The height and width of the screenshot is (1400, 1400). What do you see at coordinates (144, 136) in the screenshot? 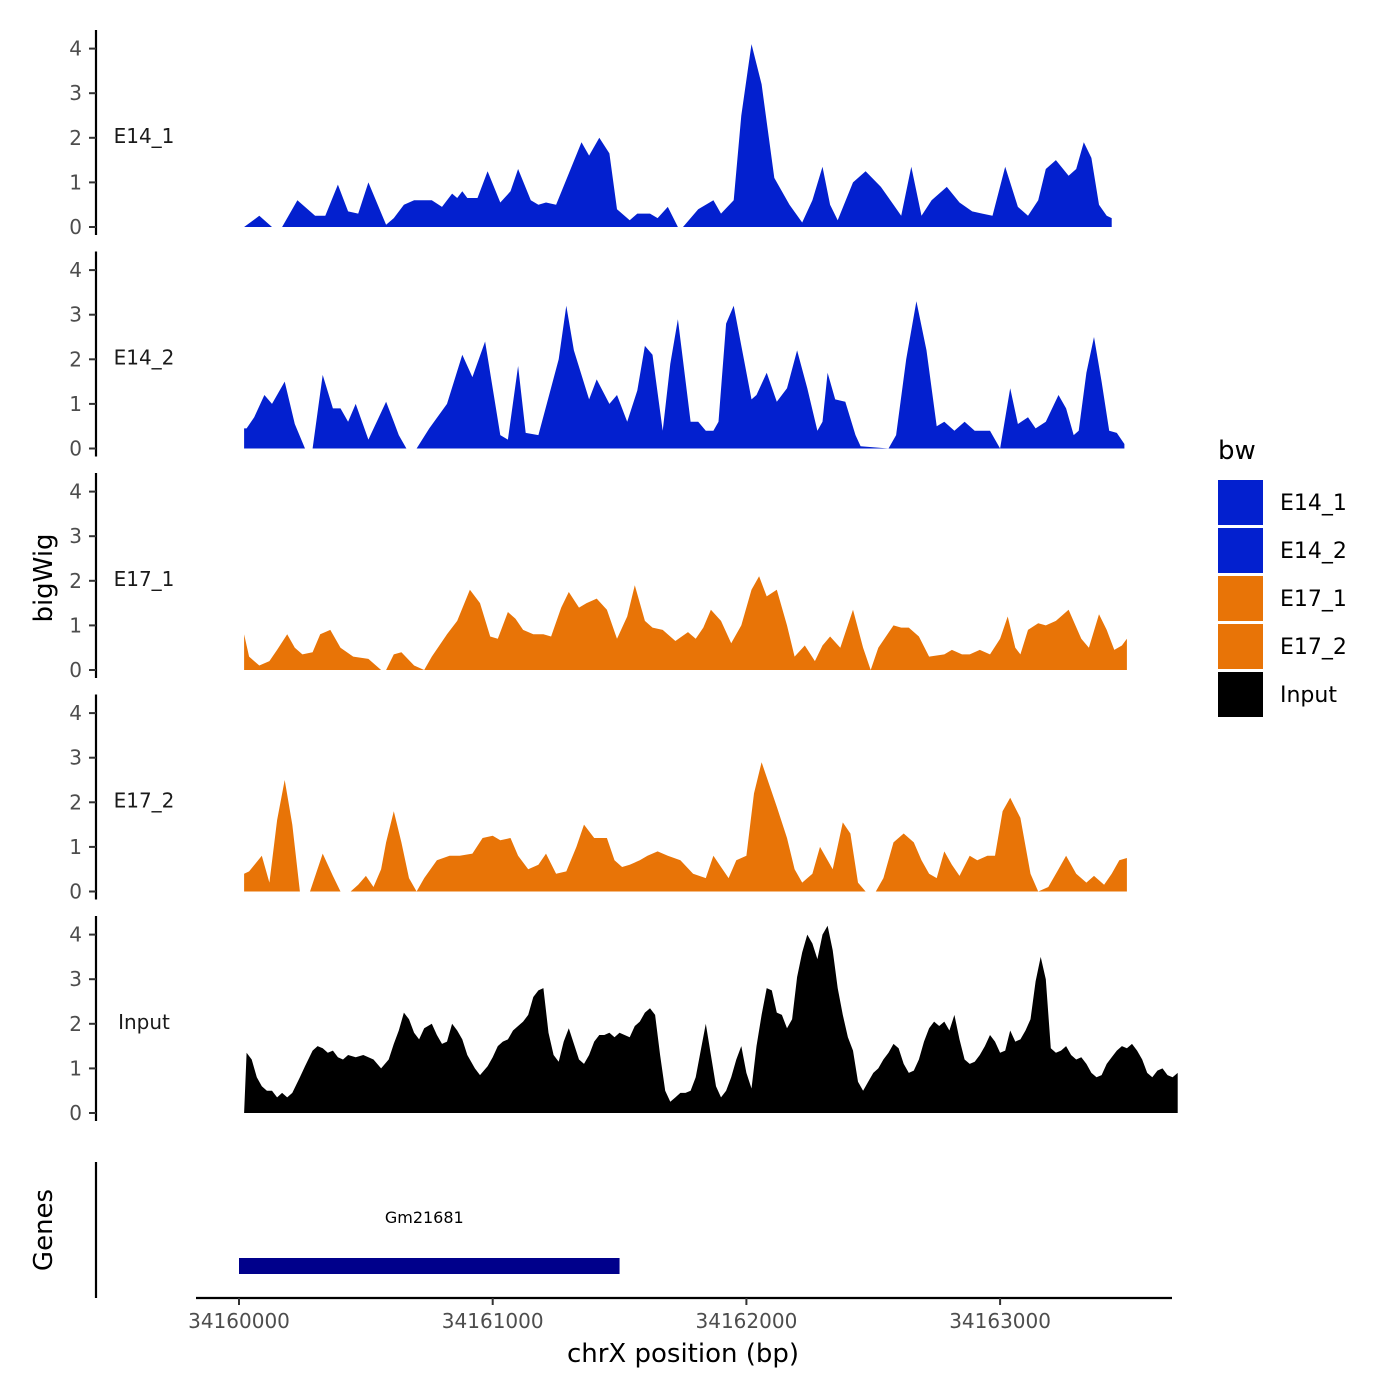
I see `track-label: E14_1` at bounding box center [144, 136].